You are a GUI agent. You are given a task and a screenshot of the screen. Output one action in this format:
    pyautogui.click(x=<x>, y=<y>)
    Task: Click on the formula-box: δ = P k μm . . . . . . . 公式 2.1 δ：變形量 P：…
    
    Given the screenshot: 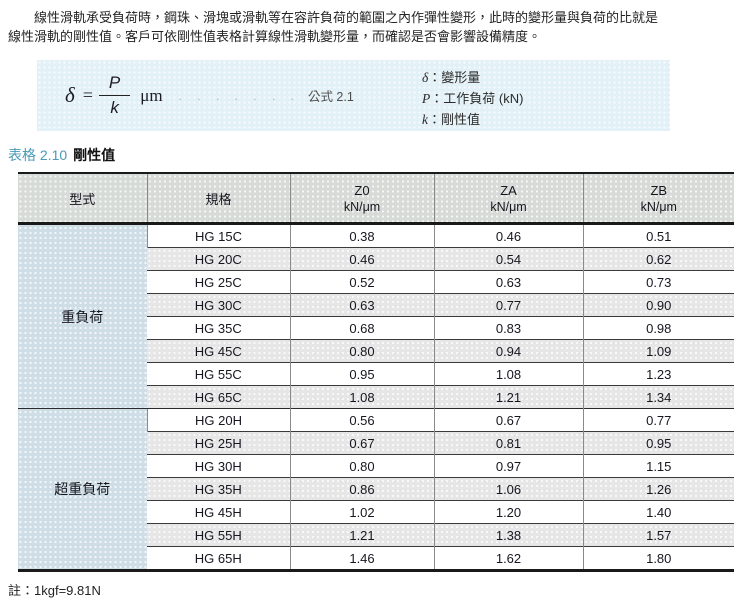 What is the action you would take?
    pyautogui.click(x=353, y=95)
    